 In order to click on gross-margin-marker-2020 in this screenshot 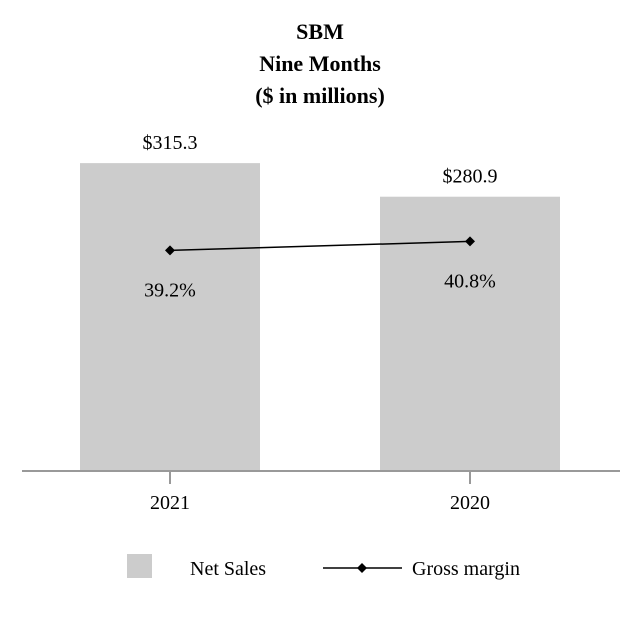, I will do `click(470, 241)`.